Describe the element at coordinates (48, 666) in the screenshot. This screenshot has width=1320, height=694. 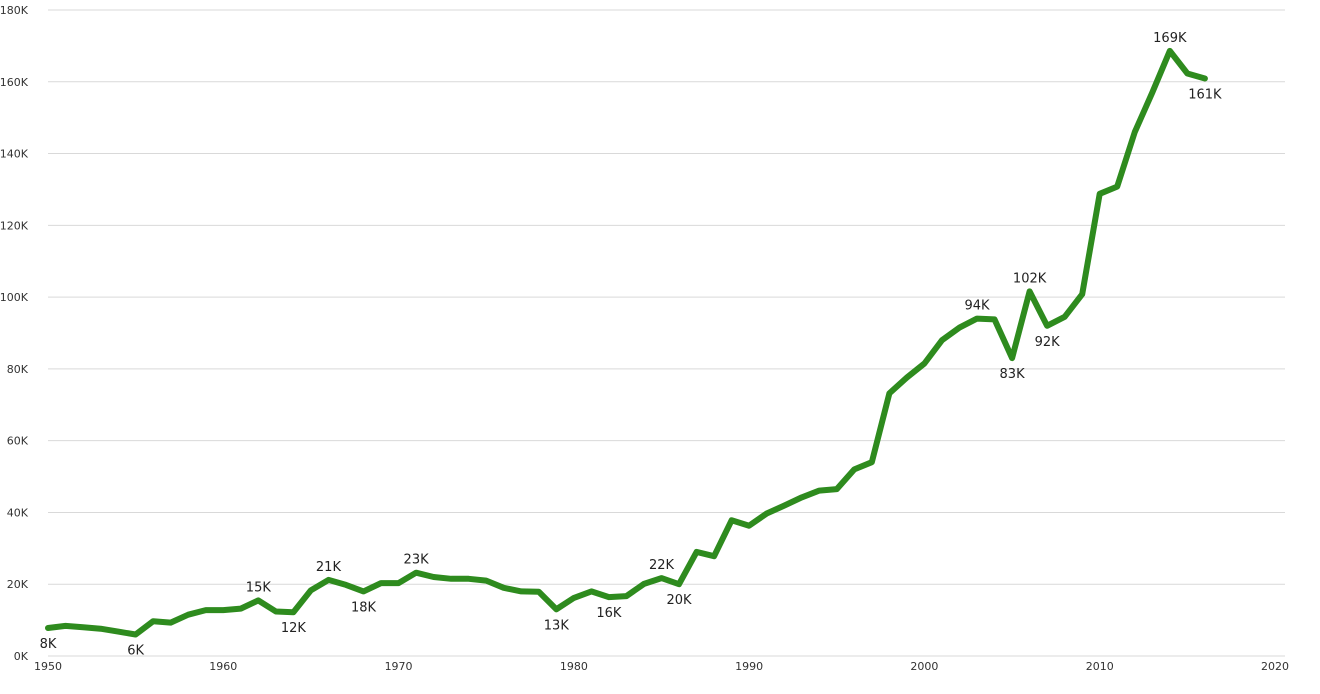
I see `x-tick-label: 1950` at that location.